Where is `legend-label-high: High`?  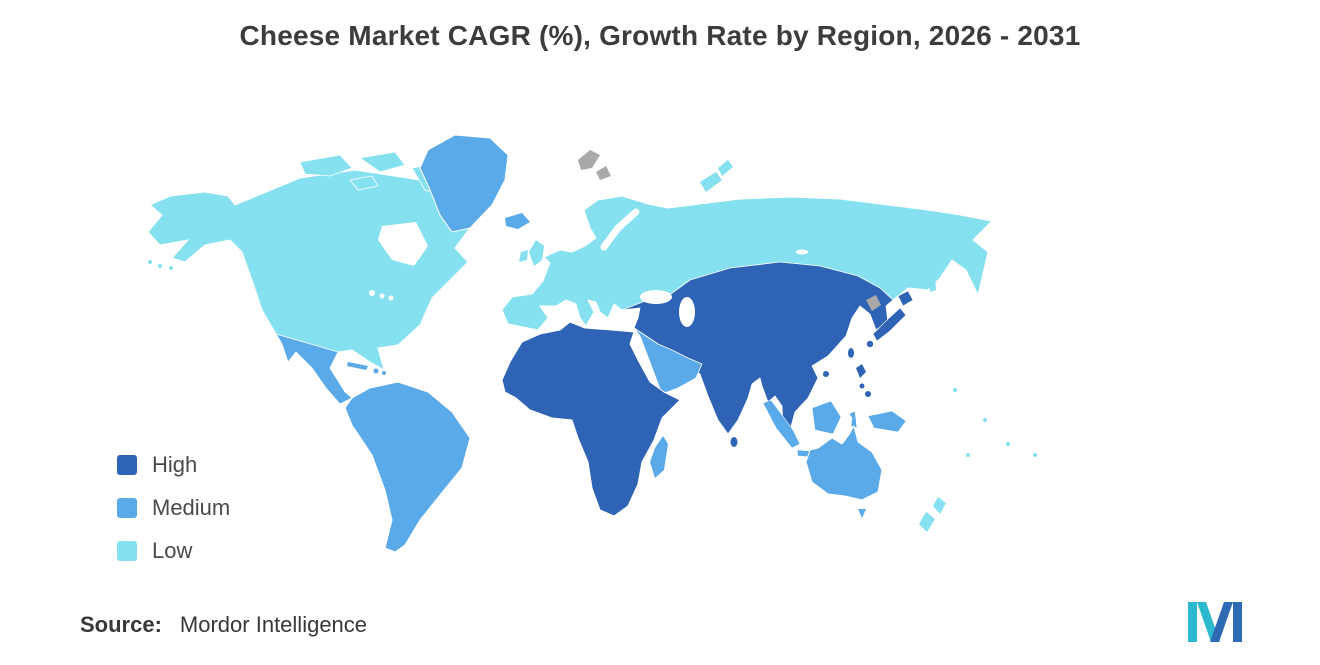
legend-label-high: High is located at coordinates (175, 464).